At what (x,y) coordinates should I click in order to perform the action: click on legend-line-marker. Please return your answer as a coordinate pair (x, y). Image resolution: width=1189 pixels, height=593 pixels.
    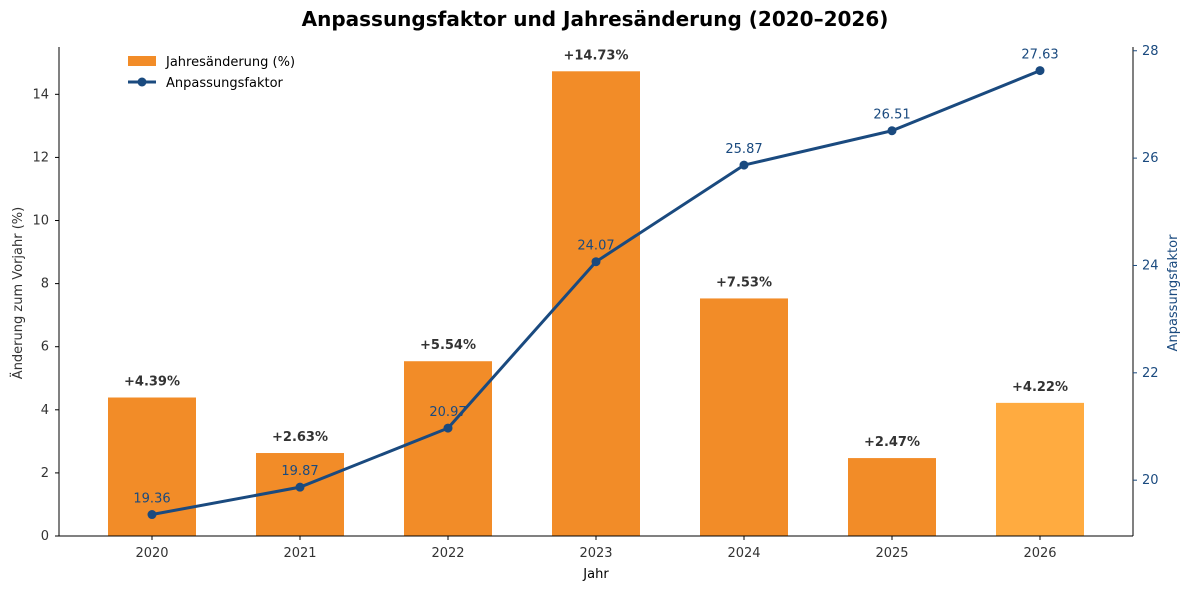
    Looking at the image, I should click on (142, 82).